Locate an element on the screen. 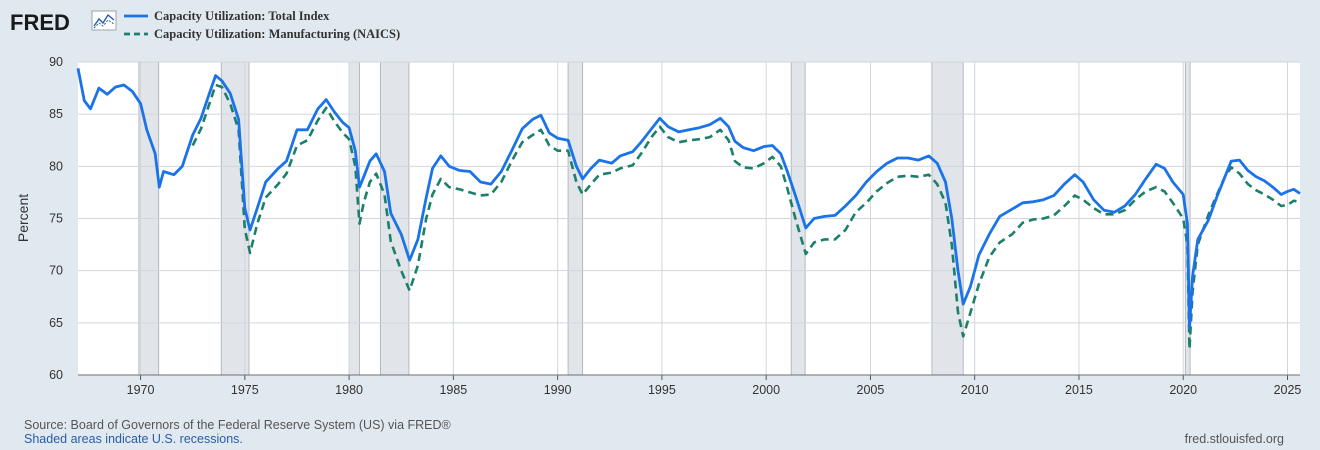  legend-label: Capacity Utilization: Total Index is located at coordinates (242, 16).